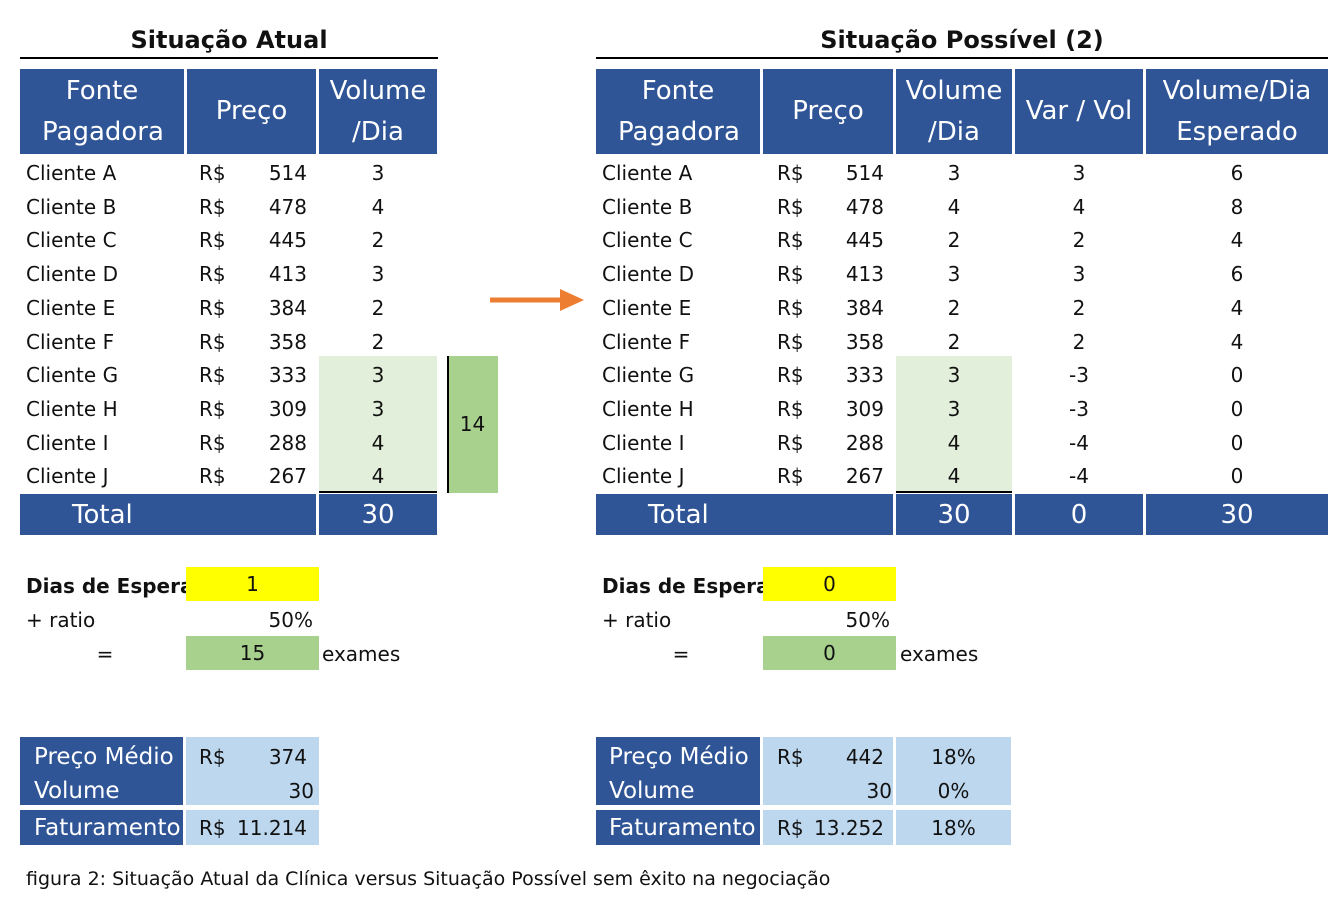 The height and width of the screenshot is (917, 1343). Describe the element at coordinates (864, 409) in the screenshot. I see `right-row-price: 309` at that location.